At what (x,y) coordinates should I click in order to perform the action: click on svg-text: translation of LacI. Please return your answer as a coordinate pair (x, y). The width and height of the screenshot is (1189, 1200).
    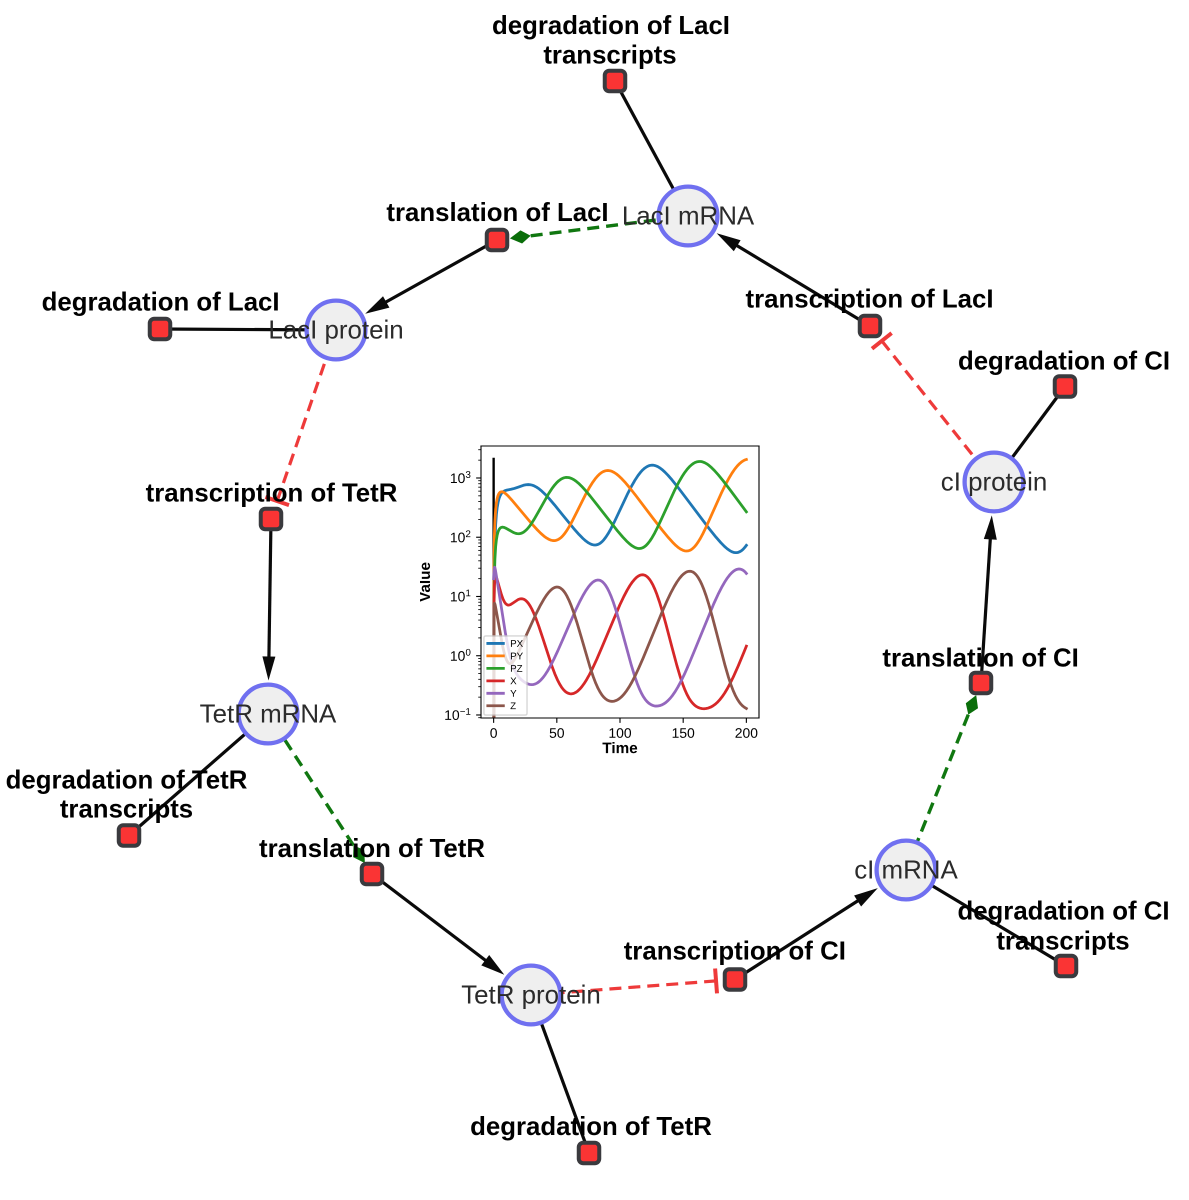
    Looking at the image, I should click on (497, 213).